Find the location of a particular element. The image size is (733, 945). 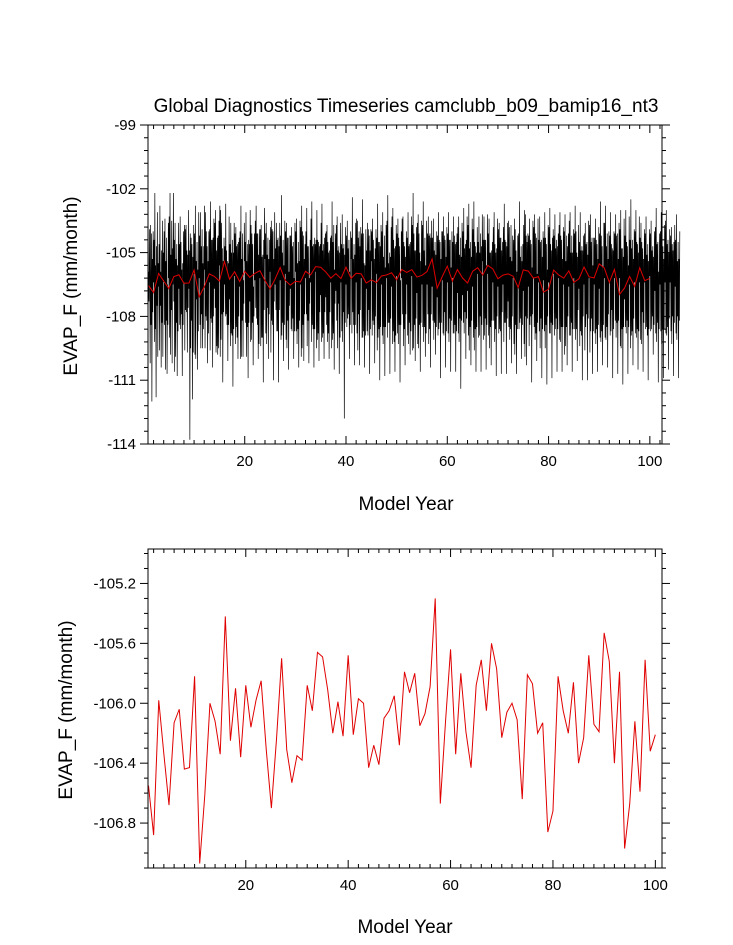

series-line-annual is located at coordinates (399, 278).